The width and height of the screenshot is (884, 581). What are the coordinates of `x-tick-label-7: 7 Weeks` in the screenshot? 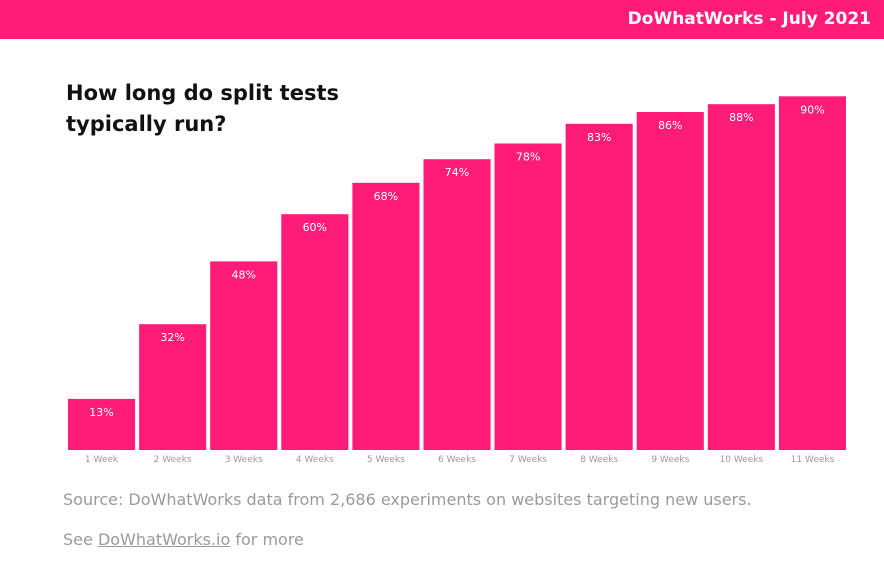 It's located at (528, 460).